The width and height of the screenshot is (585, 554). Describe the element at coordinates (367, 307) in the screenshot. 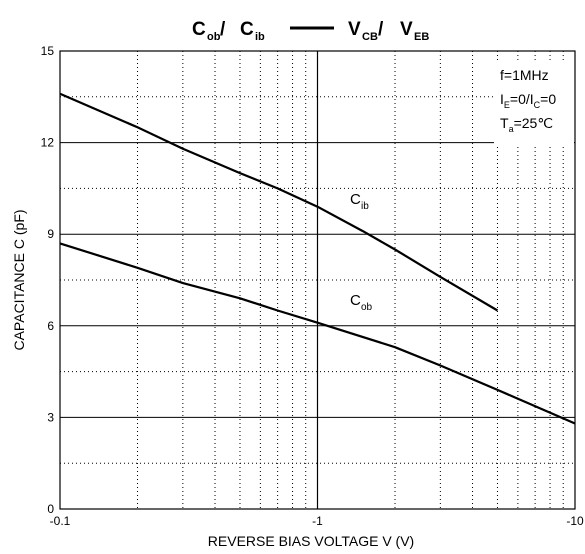

I see `curve-label-cob-sub: ob` at that location.